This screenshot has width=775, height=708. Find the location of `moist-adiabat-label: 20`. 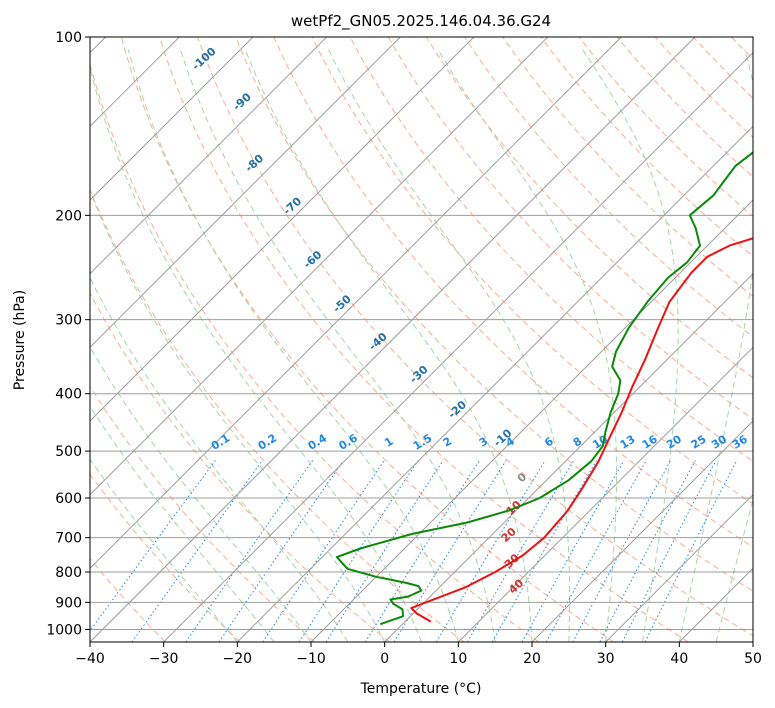

moist-adiabat-label: 20 is located at coordinates (509, 535).